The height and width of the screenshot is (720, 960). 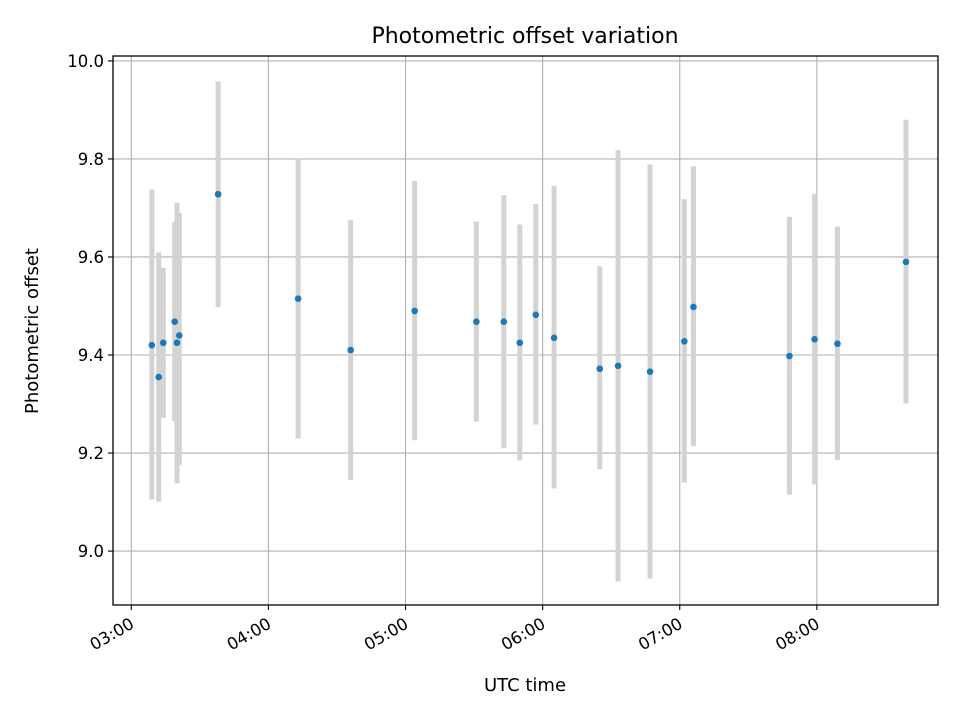 What do you see at coordinates (32, 331) in the screenshot?
I see `y-axis-label: Photometric offset` at bounding box center [32, 331].